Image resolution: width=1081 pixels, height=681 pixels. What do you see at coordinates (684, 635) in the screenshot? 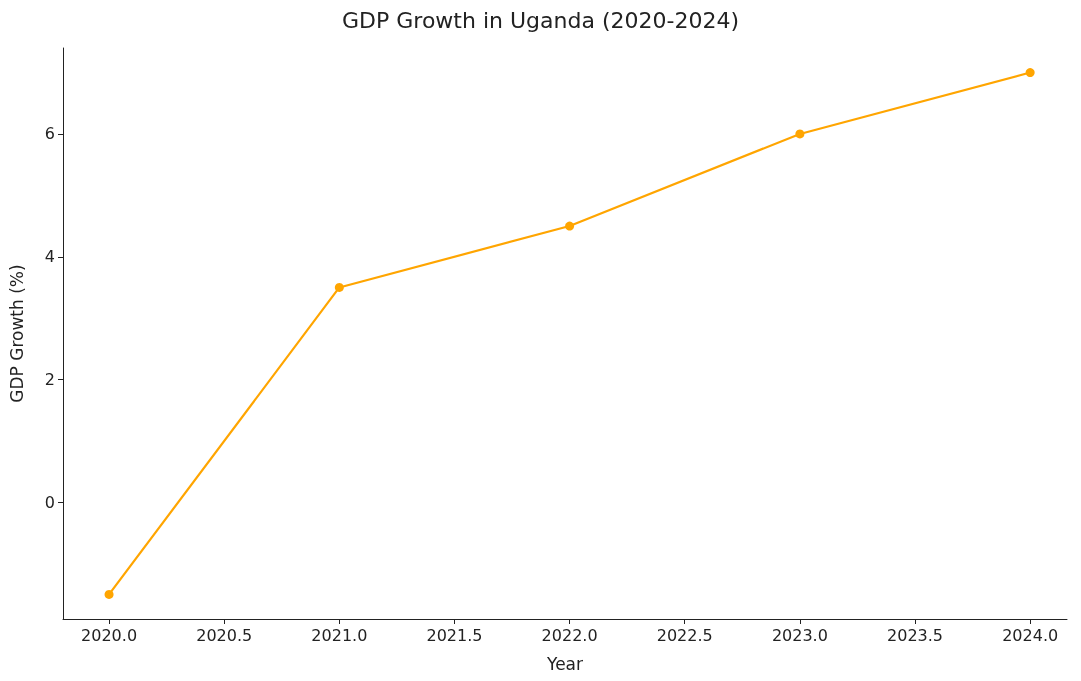
I see `x-tick-label: 2022.5` at bounding box center [684, 635].